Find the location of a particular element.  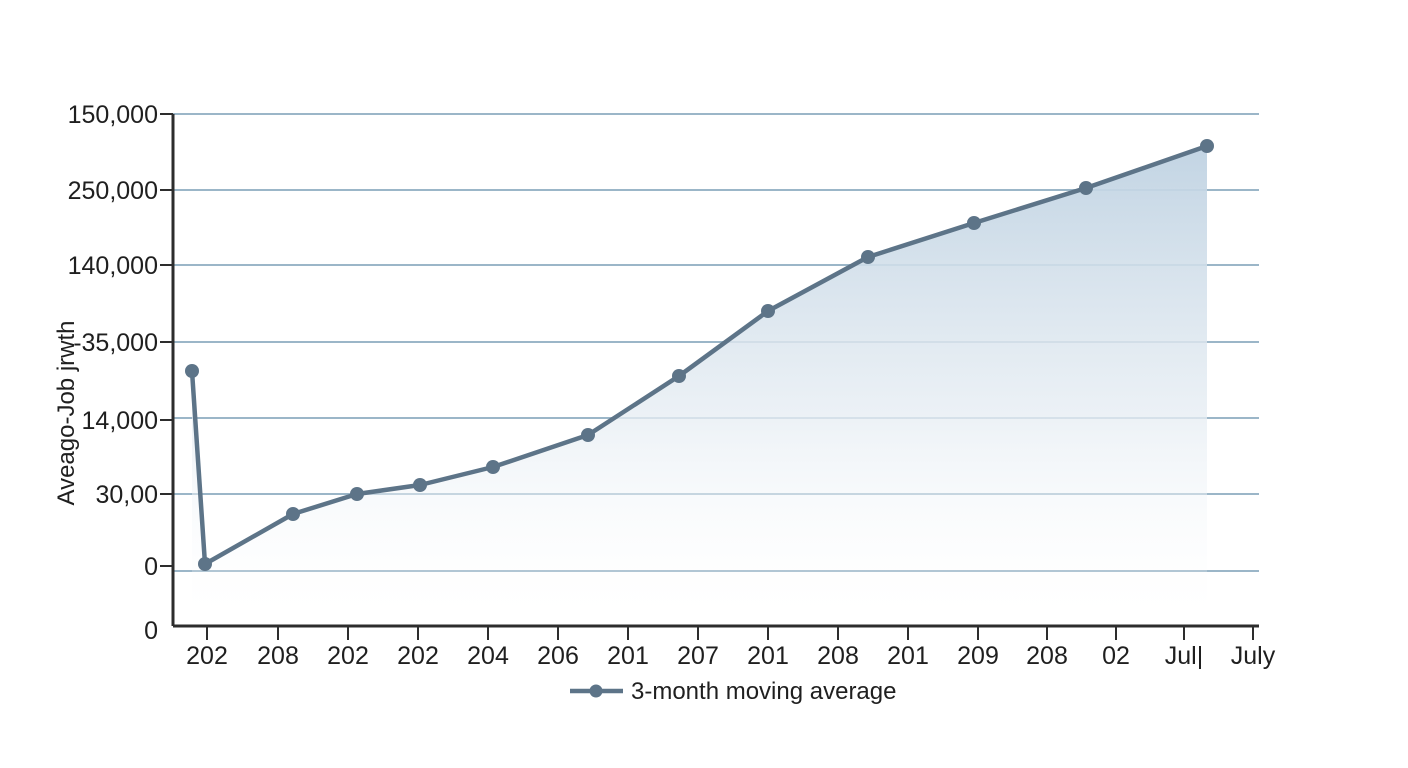

x-tick-label: 02 is located at coordinates (1116, 656).